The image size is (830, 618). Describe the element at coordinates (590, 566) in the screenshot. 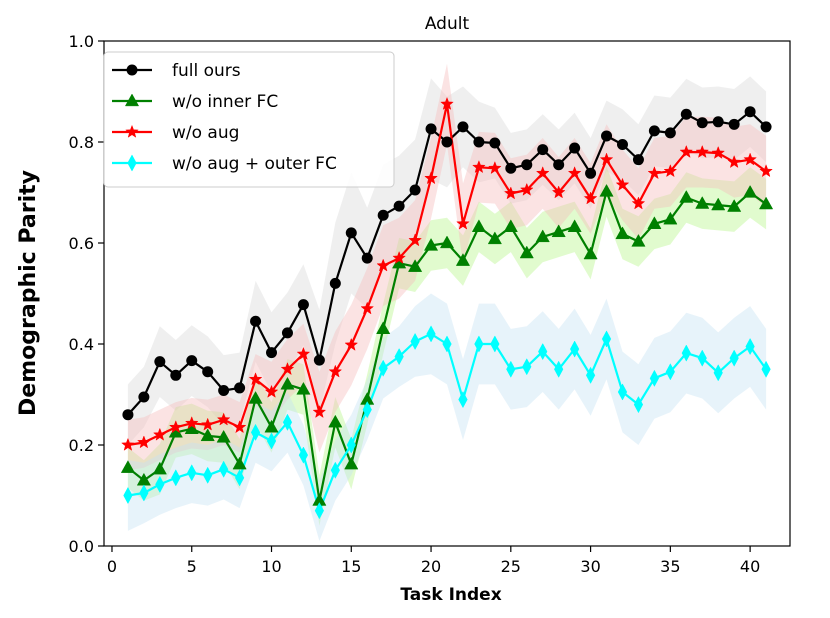

I see `x-tick-label: 30` at that location.